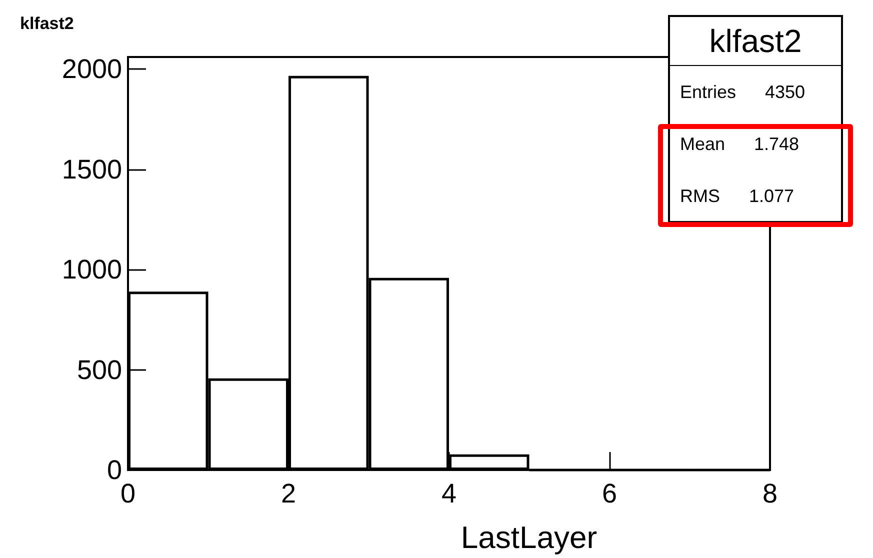 Image resolution: width=873 pixels, height=558 pixels. I want to click on y-tick-label: 2000, so click(92, 69).